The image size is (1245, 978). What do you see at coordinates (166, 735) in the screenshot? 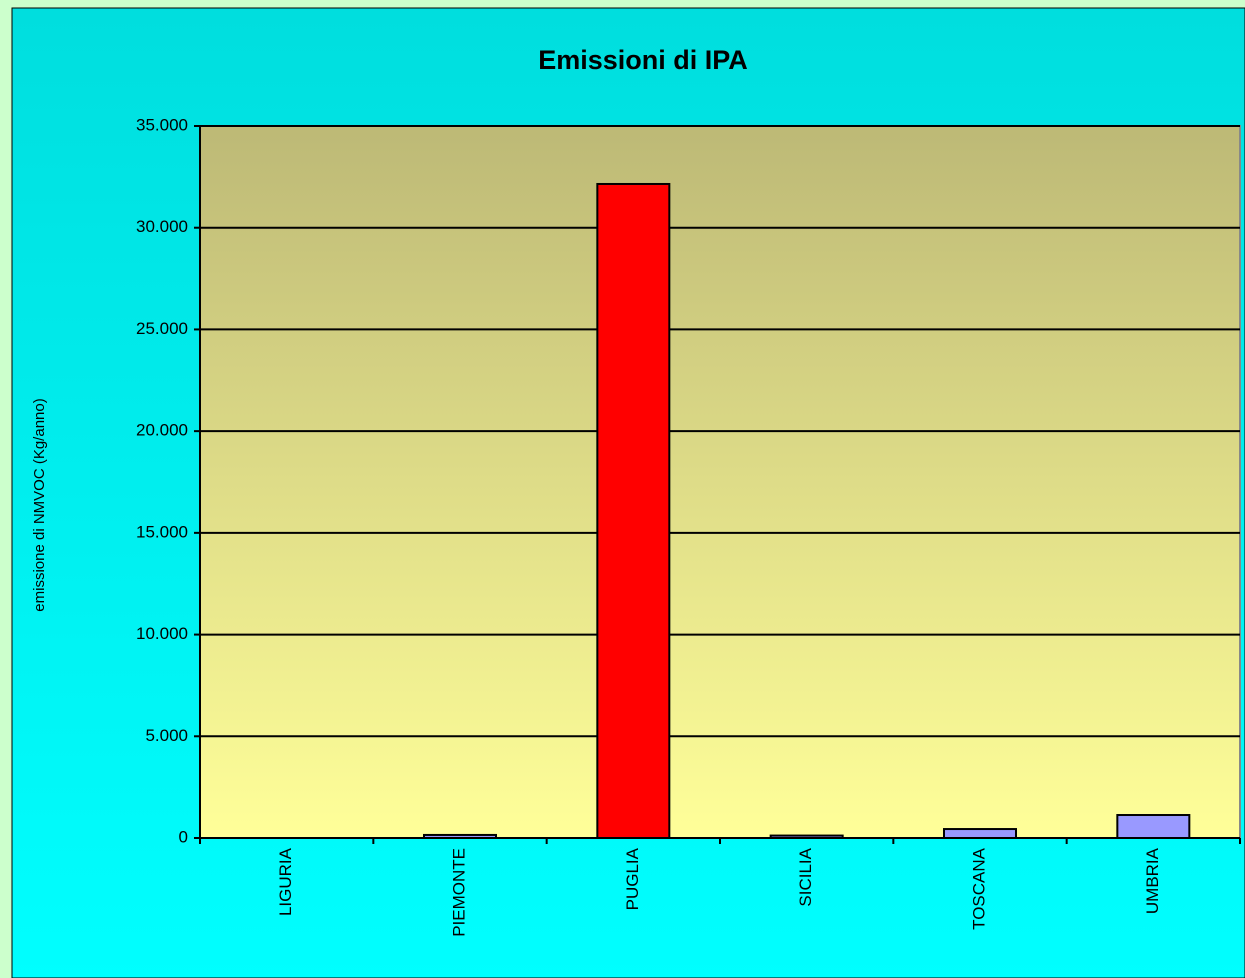
I see `y-tick-label: 5.000` at bounding box center [166, 735].